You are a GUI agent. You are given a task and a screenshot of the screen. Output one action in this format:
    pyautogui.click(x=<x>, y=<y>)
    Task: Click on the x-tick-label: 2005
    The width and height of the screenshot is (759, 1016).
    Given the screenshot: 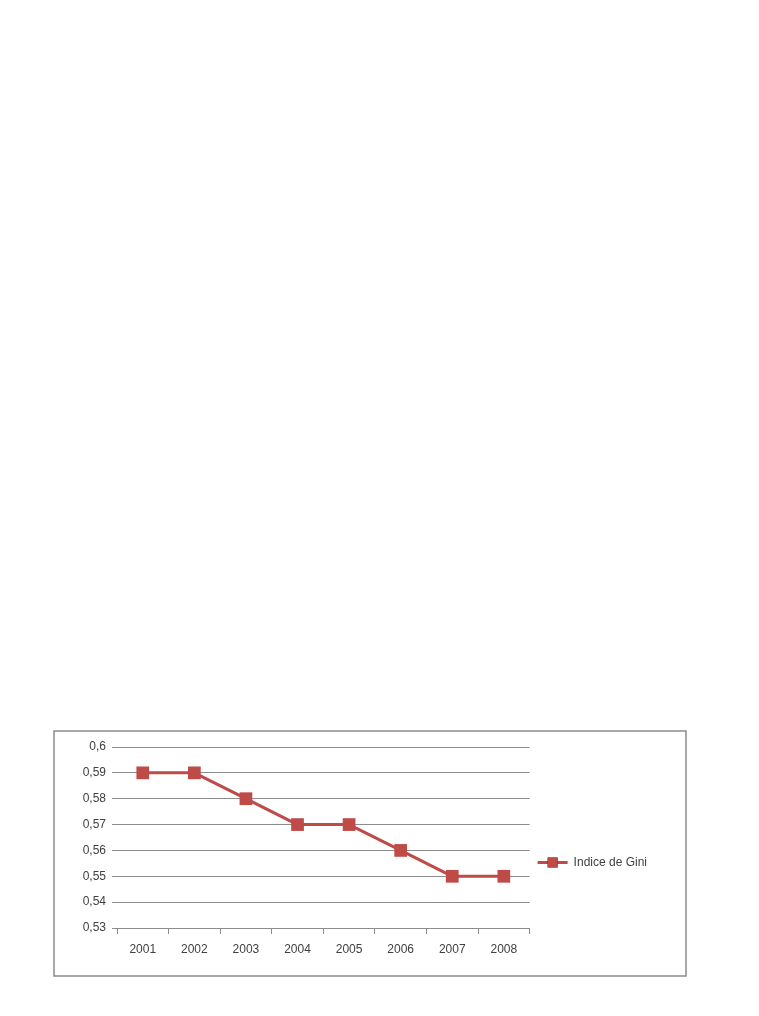 What is the action you would take?
    pyautogui.click(x=349, y=948)
    